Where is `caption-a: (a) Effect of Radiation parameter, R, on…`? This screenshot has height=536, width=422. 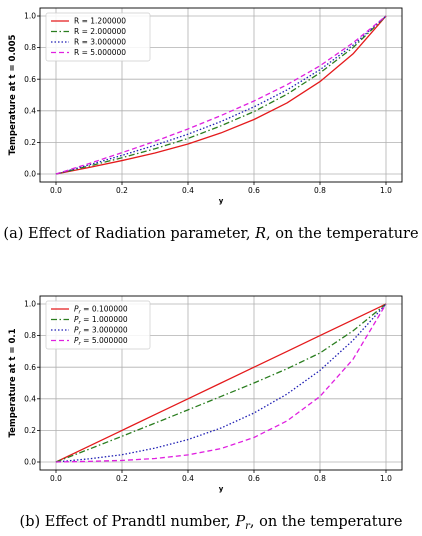 caption-a: (a) Effect of Radiation parameter, R, on… is located at coordinates (210, 234).